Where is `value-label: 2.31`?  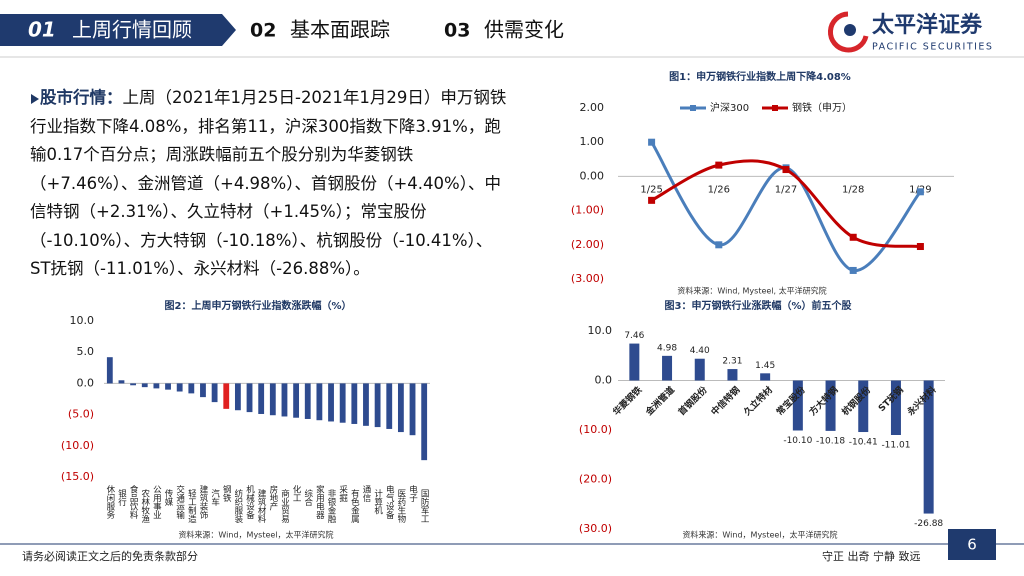 value-label: 2.31 is located at coordinates (732, 362).